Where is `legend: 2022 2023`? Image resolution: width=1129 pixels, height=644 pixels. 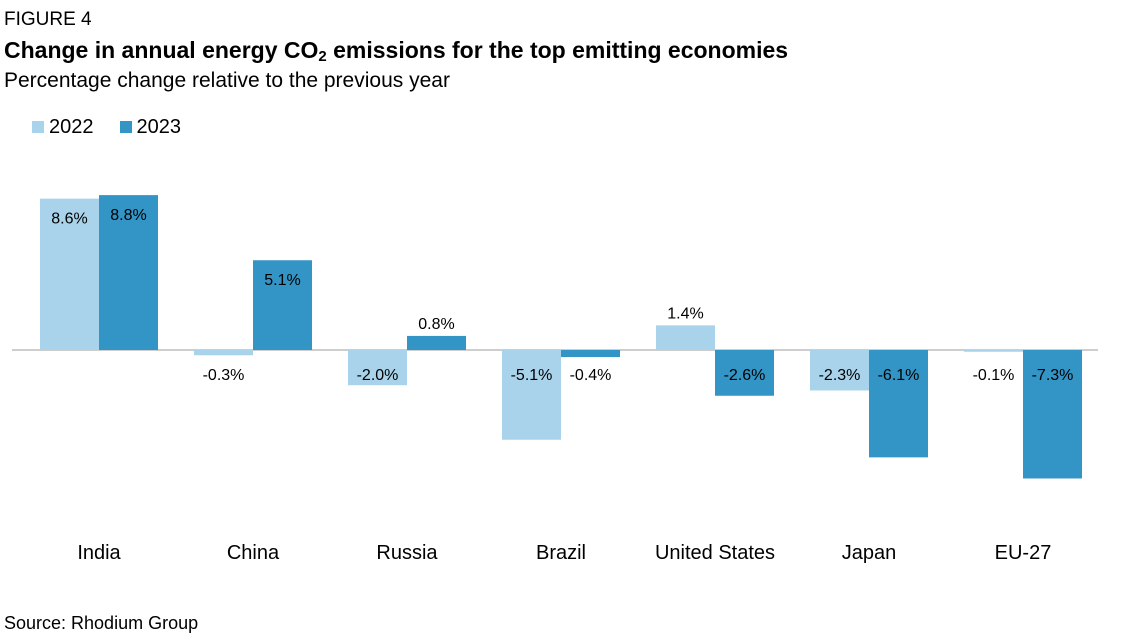
legend: 2022 2023 is located at coordinates (119, 127).